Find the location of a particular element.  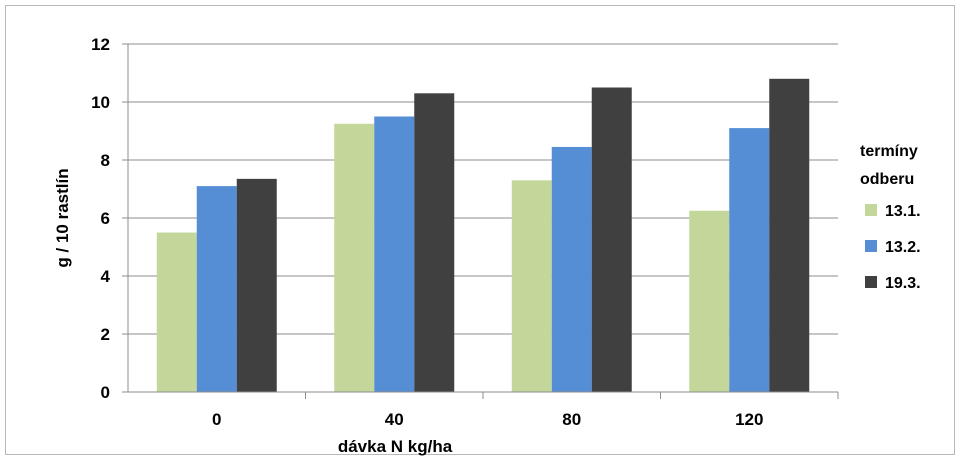

y-tick-label: 6 is located at coordinates (105, 218).